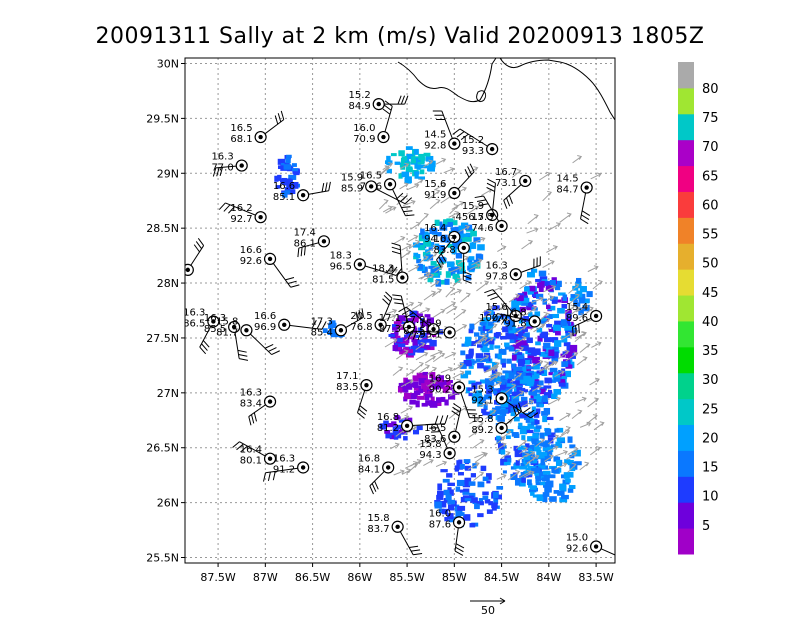 This screenshot has height=618, width=800. Describe the element at coordinates (440, 513) in the screenshot. I see `station-speed-label: 16.0` at that location.